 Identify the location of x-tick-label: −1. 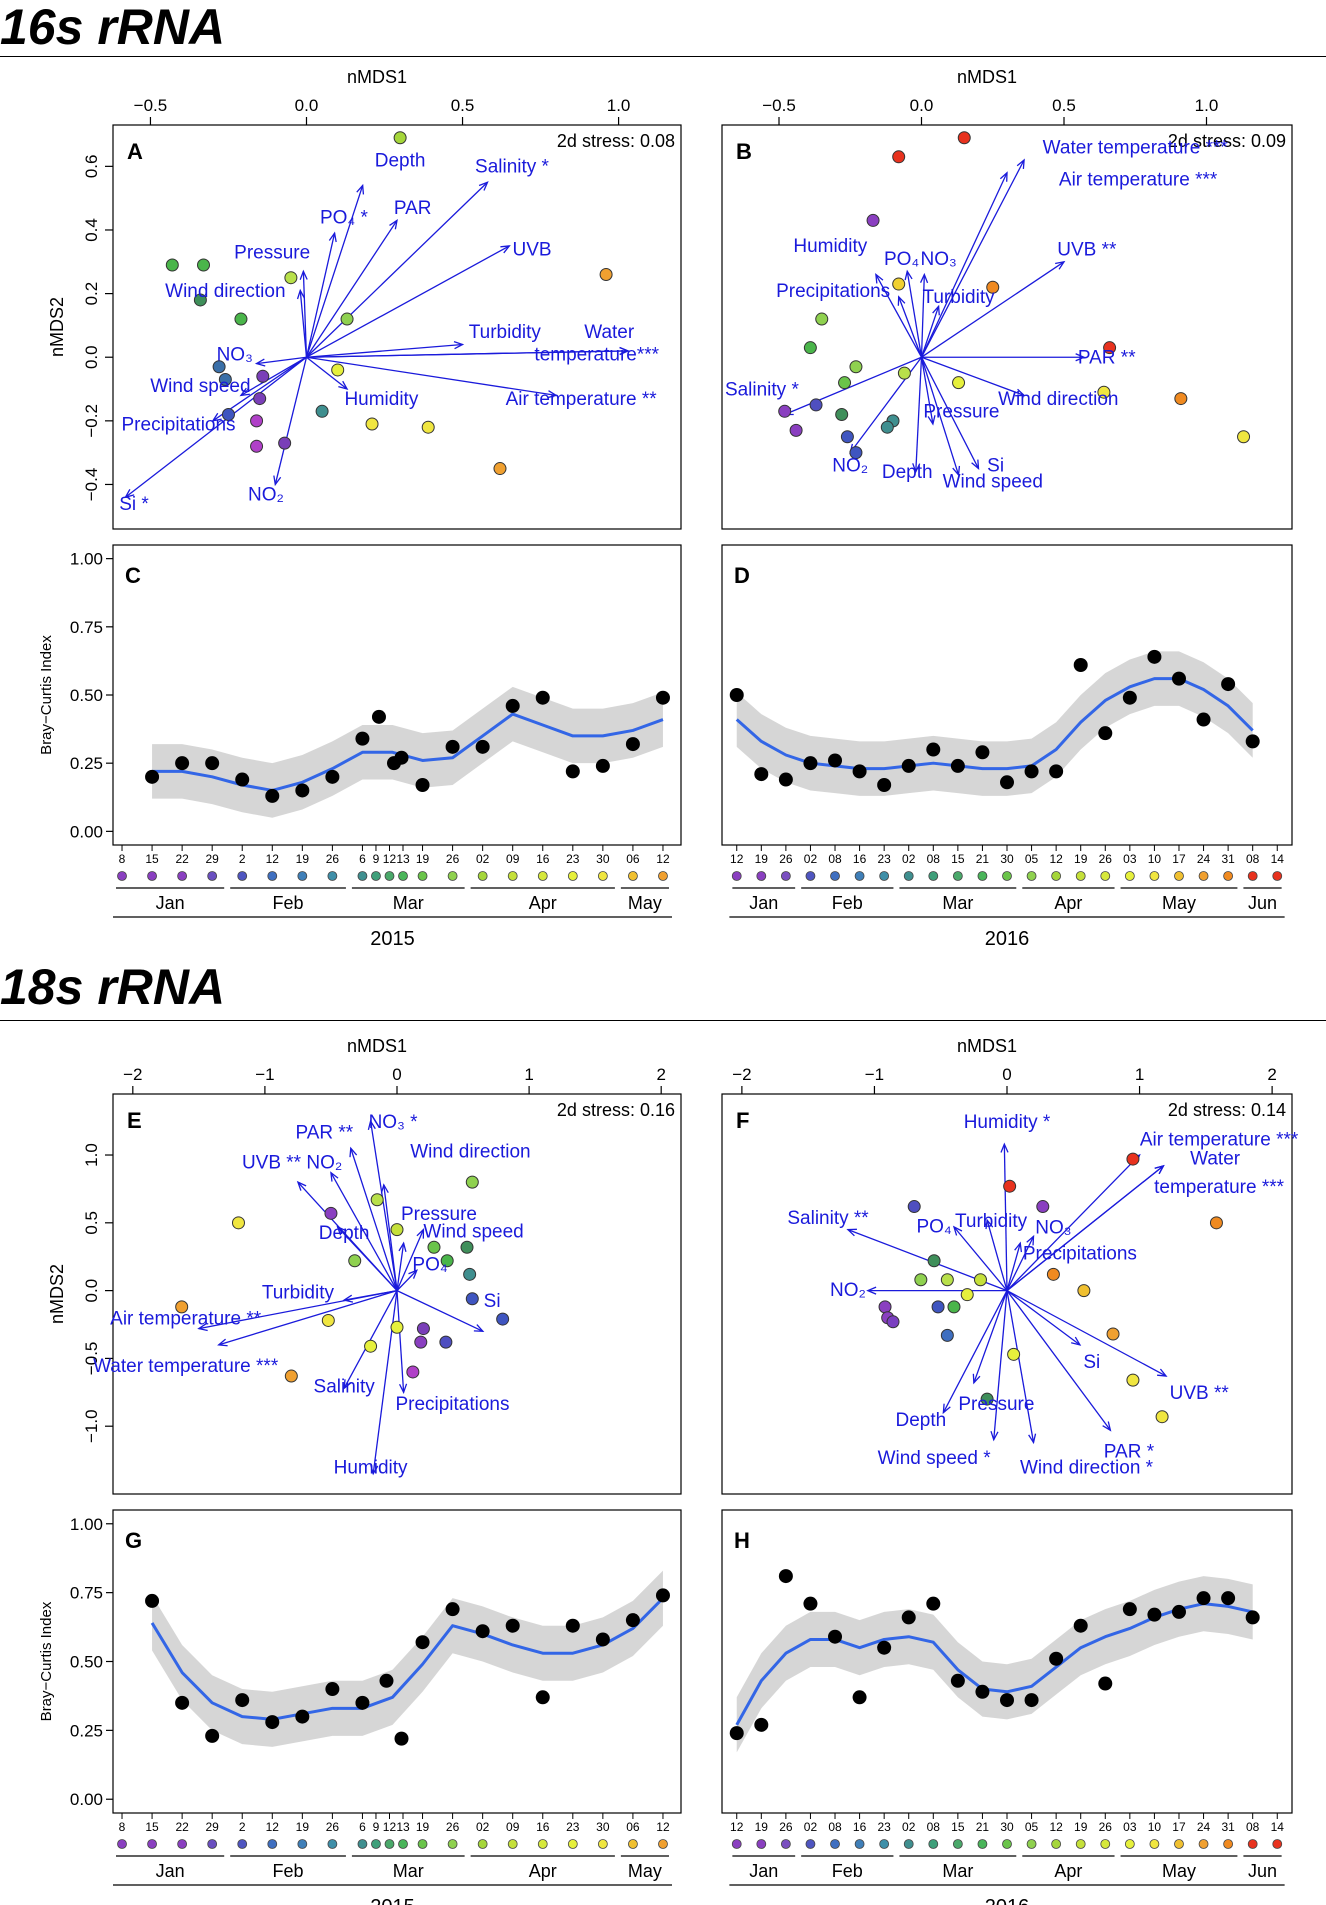
(264, 1074).